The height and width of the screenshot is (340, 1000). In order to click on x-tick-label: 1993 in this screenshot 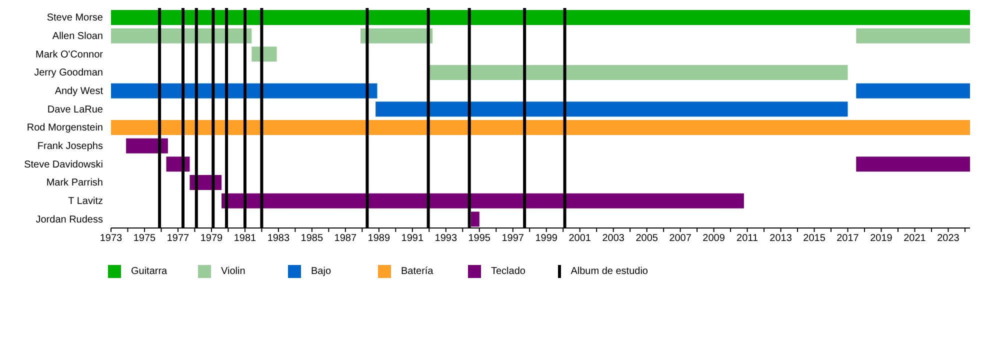, I will do `click(446, 238)`.